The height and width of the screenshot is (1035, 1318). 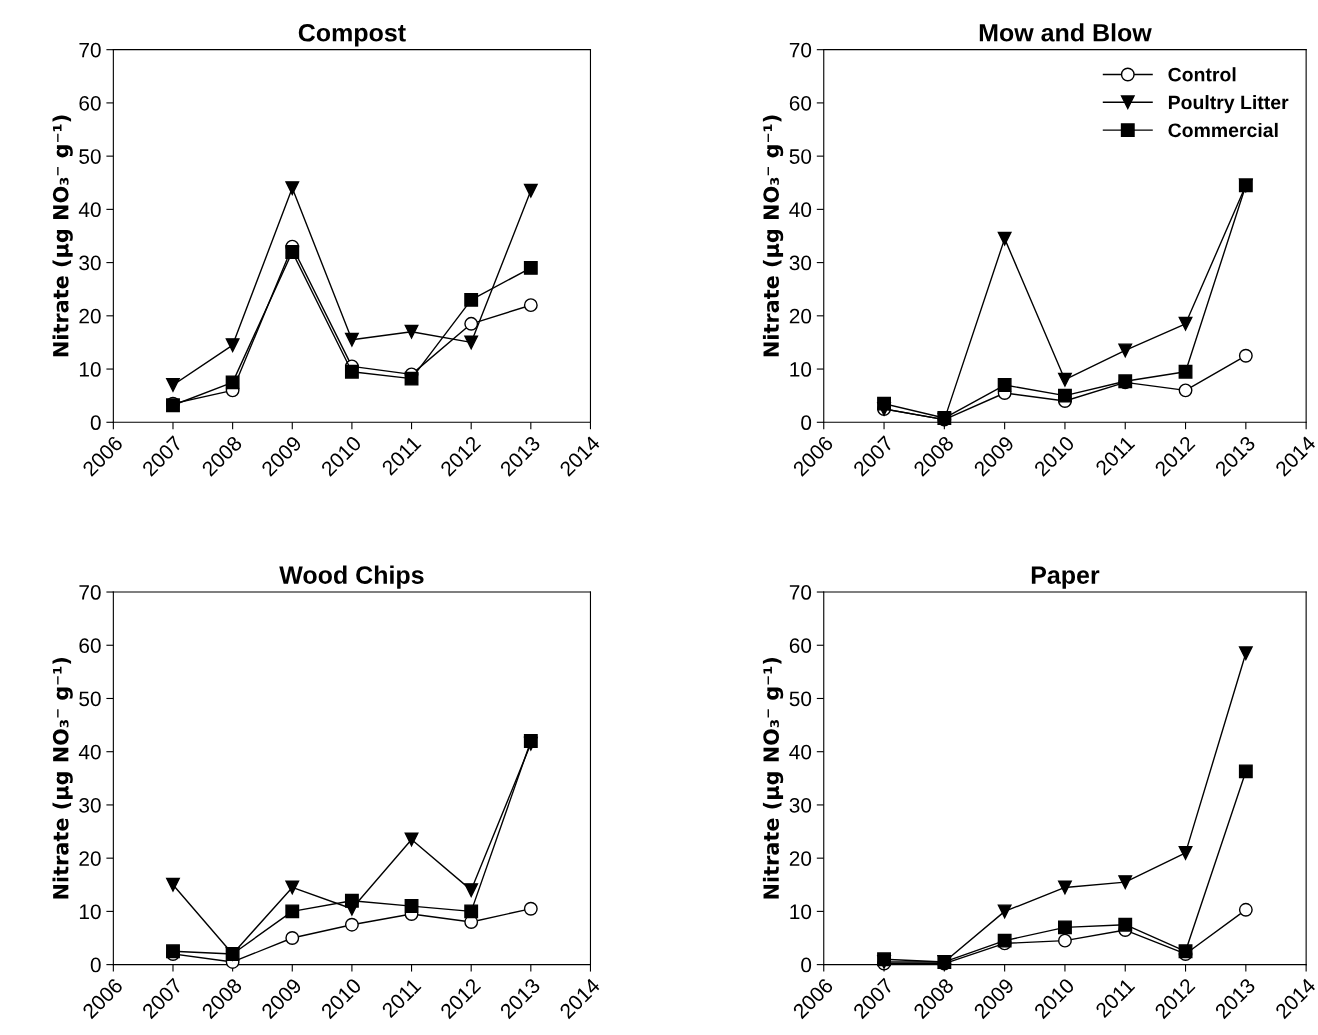 I want to click on chart-title: Paper, so click(x=1065, y=577).